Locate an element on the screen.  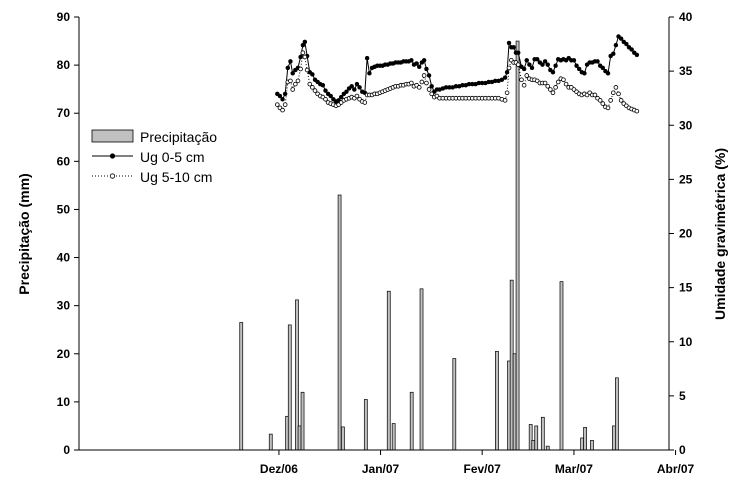
x-tick-label: Jan/07 is located at coordinates (381, 469).